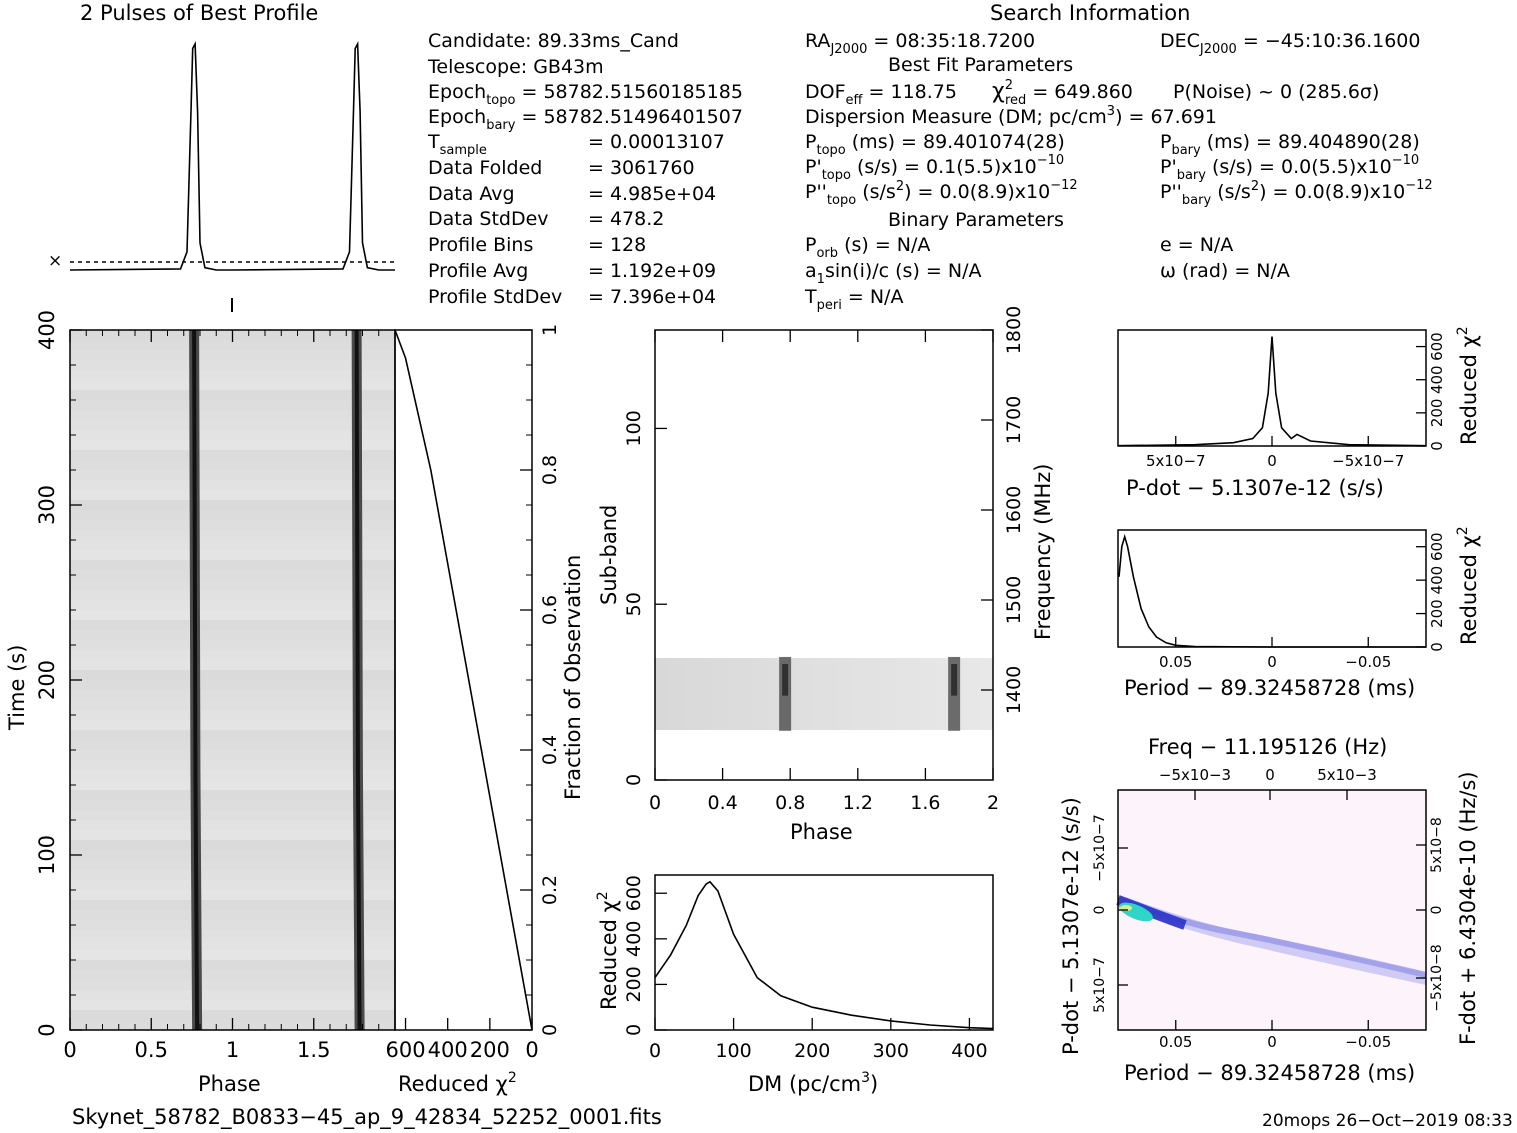 The width and height of the screenshot is (1517, 1133). I want to click on period-ticks: 0.05 0 −0.05 0 200 400 600, so click(1302, 601).